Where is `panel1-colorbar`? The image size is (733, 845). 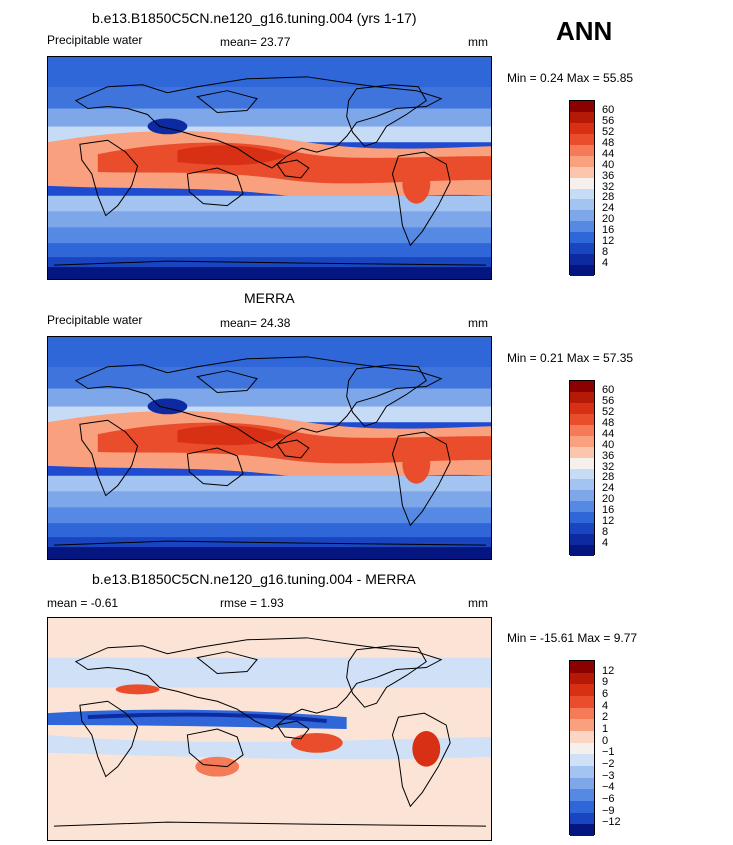 panel1-colorbar is located at coordinates (582, 188).